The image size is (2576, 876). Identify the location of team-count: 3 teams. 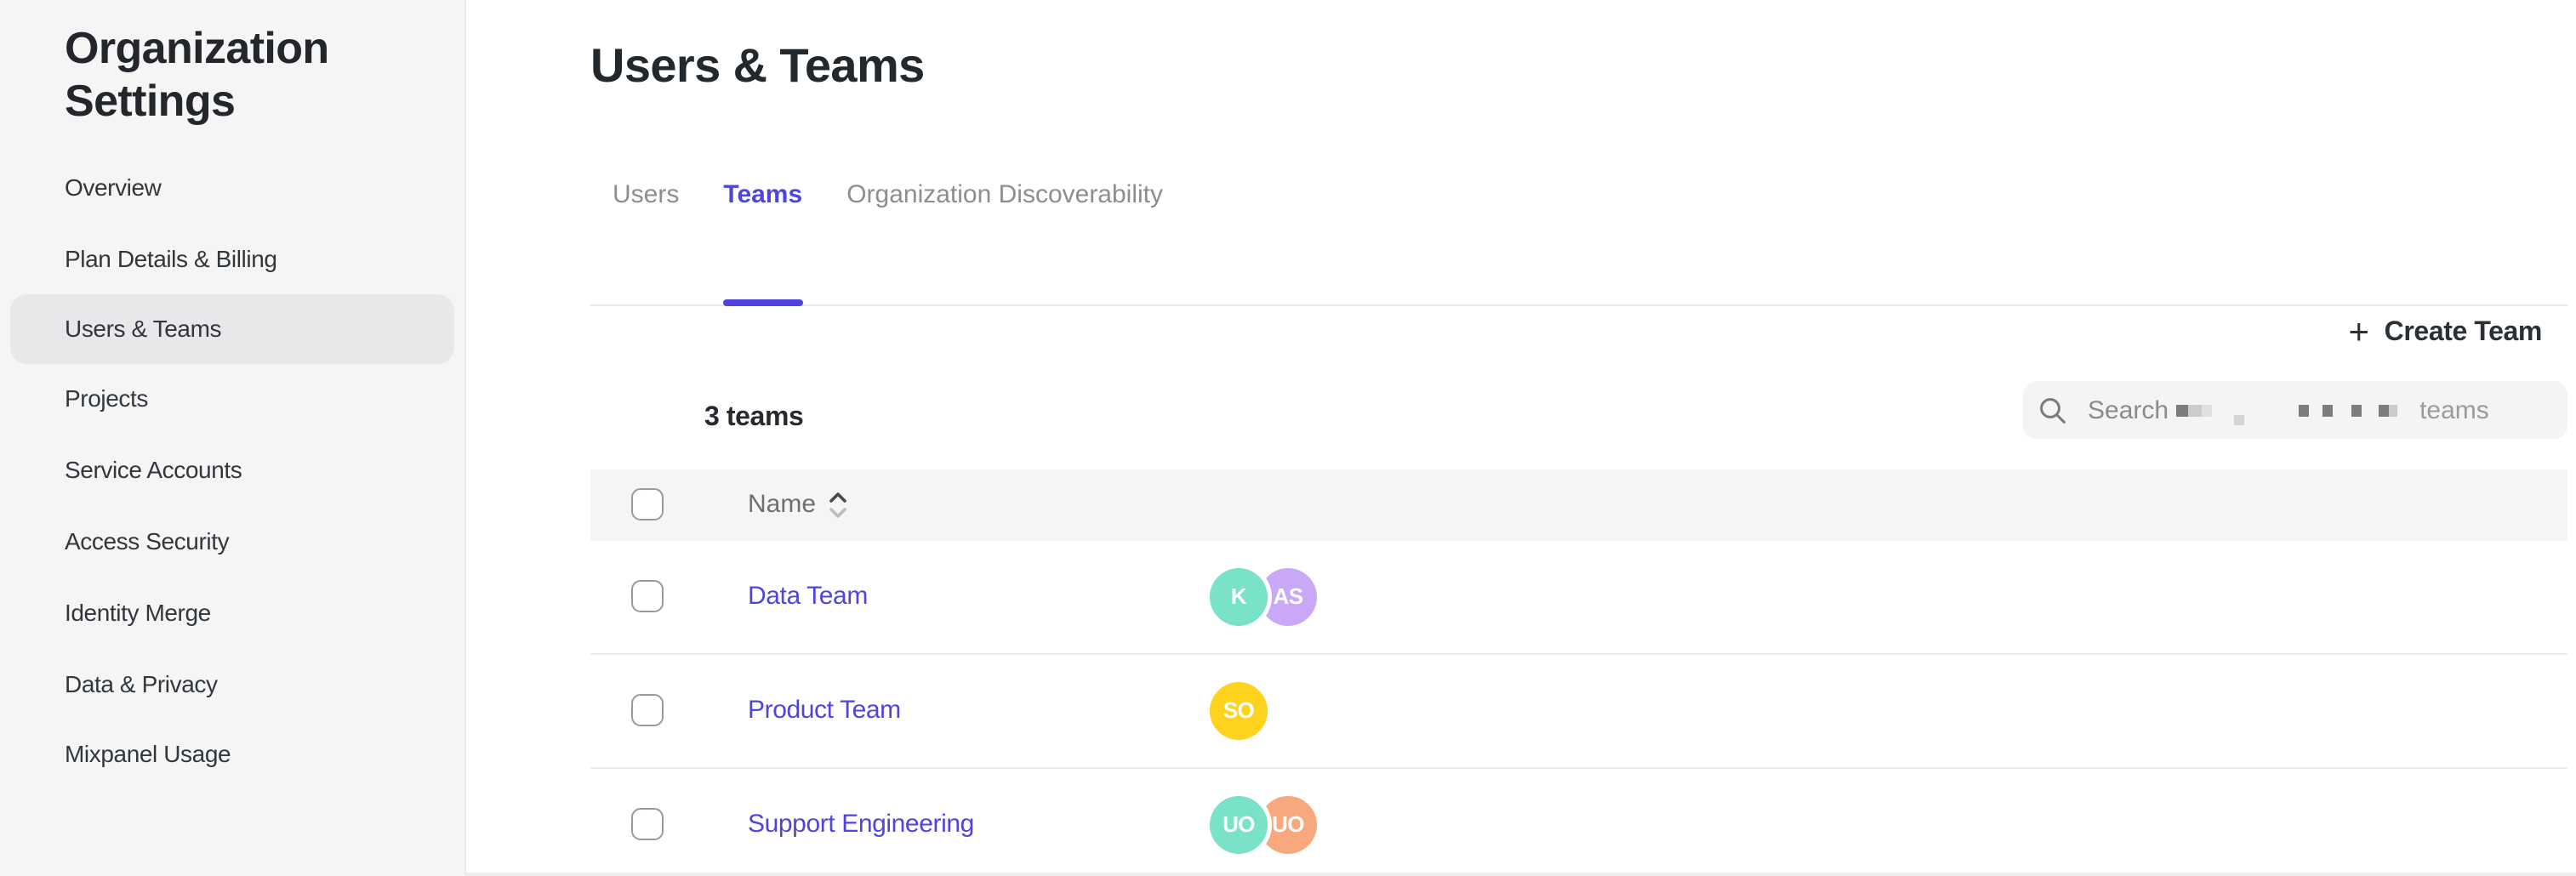
(754, 417).